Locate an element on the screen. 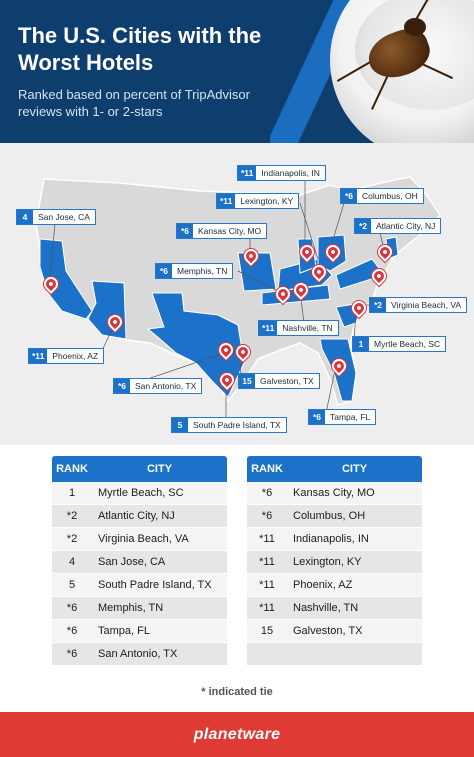  table-row: *6 Columbus, OH is located at coordinates (334, 516).